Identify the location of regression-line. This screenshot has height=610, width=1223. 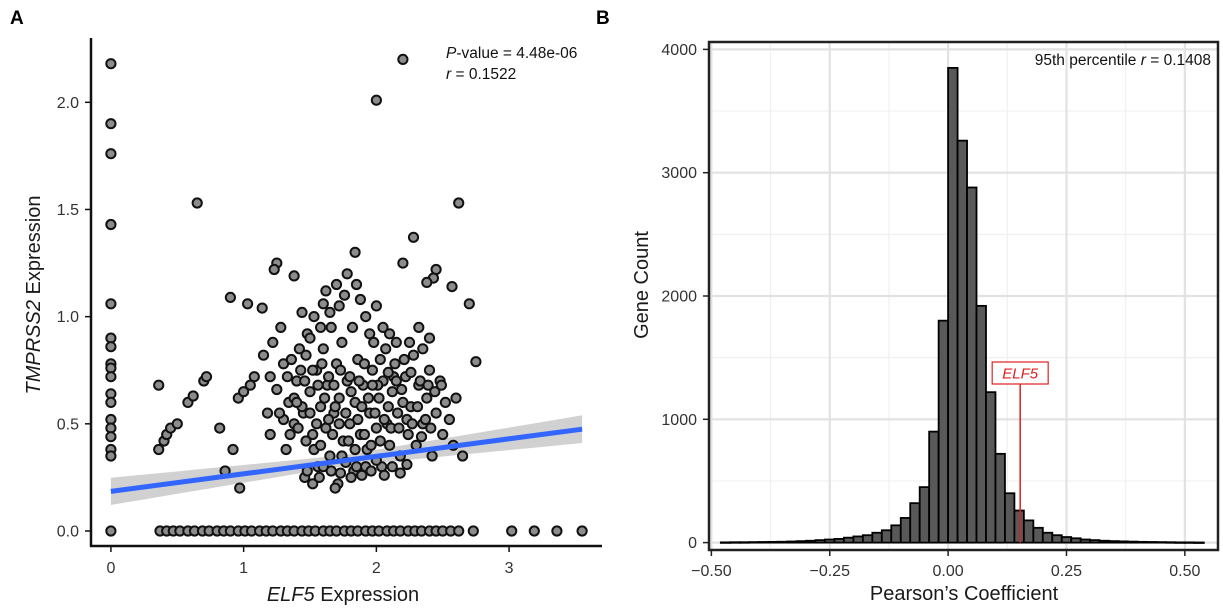
(346, 460).